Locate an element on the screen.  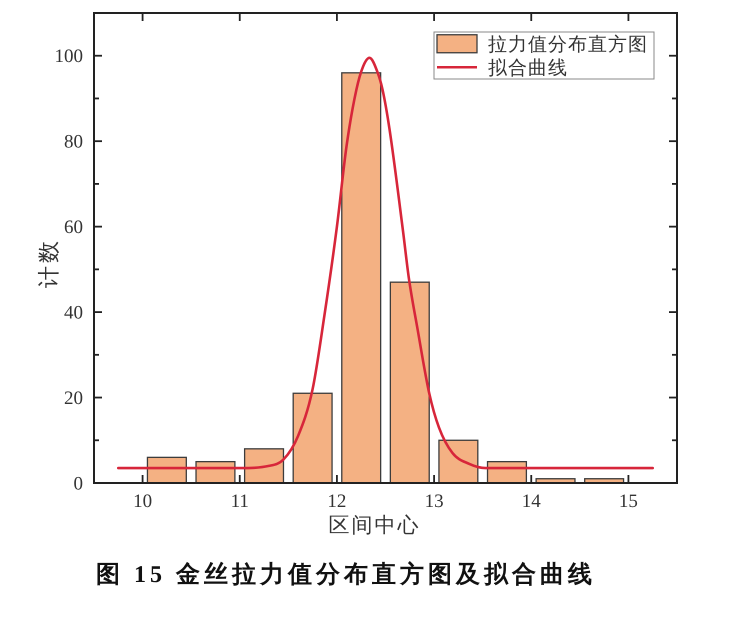
y-tick-label: 60 is located at coordinates (73, 227).